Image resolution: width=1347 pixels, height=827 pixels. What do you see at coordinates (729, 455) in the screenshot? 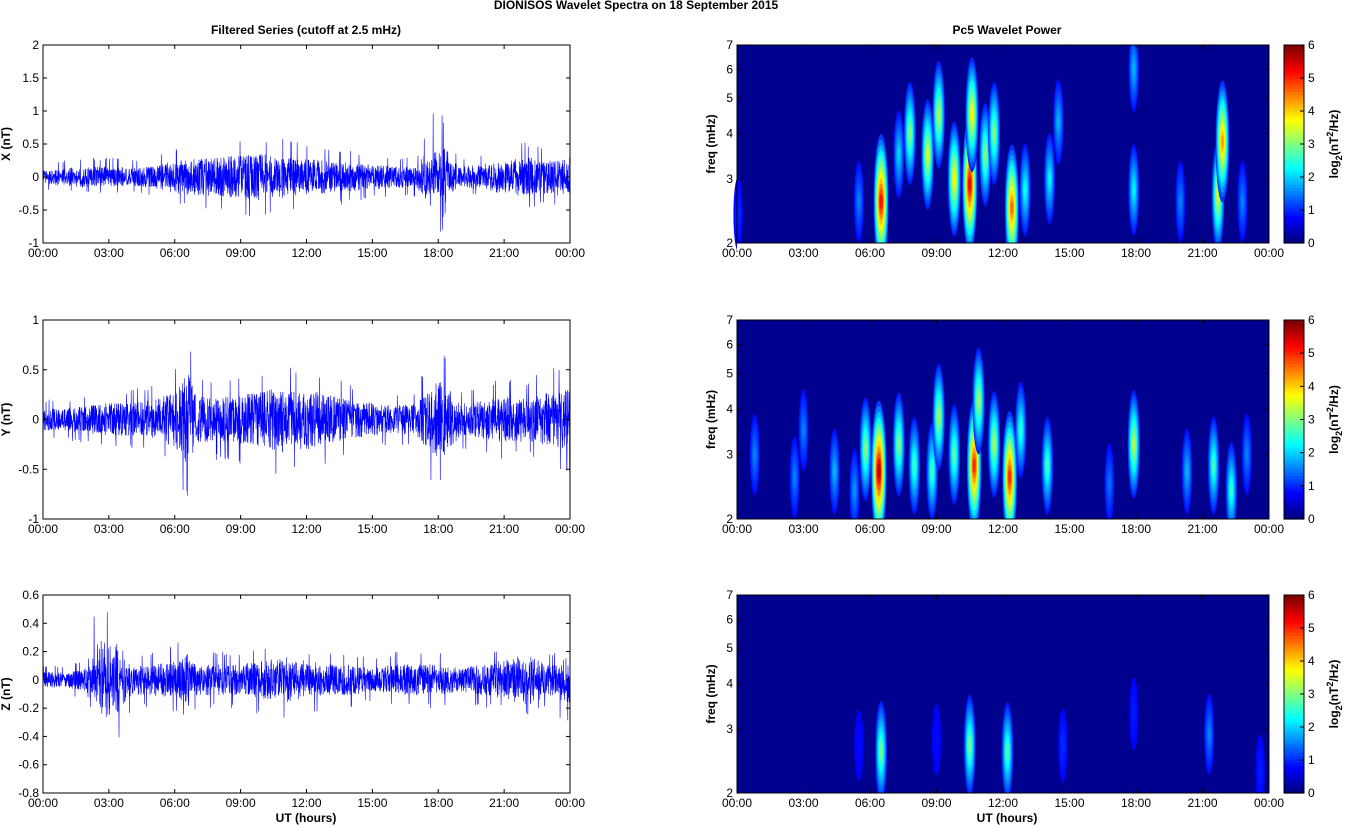
I see `y-tick-label: 3` at bounding box center [729, 455].